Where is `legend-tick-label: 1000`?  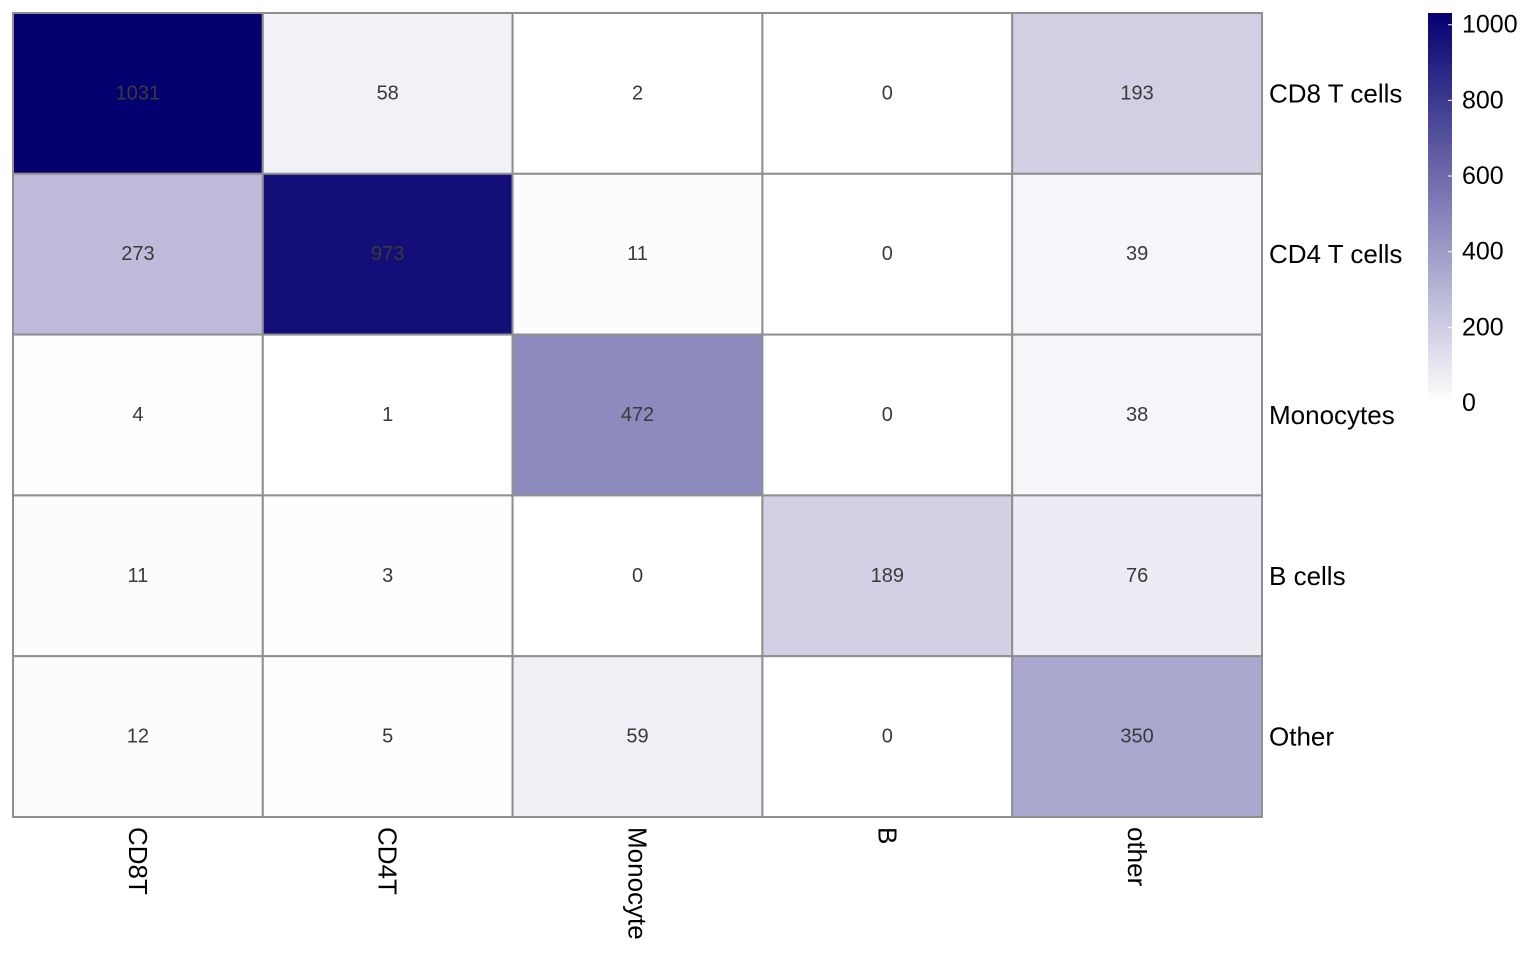
legend-tick-label: 1000 is located at coordinates (1490, 25).